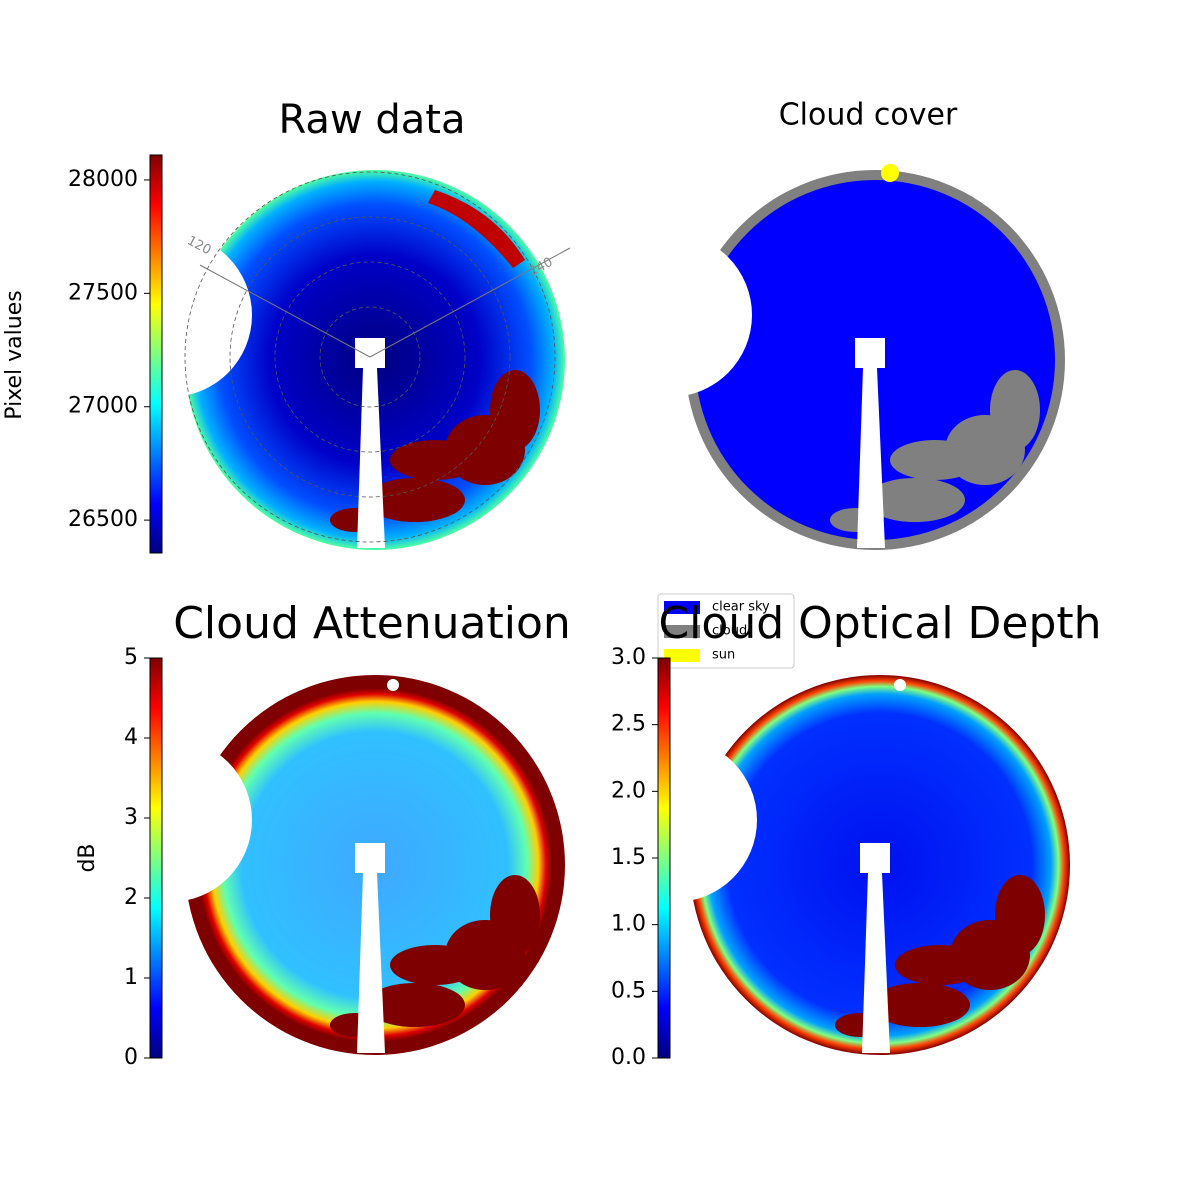  What do you see at coordinates (372, 623) in the screenshot?
I see `panel-title: Cloud Attenuation` at bounding box center [372, 623].